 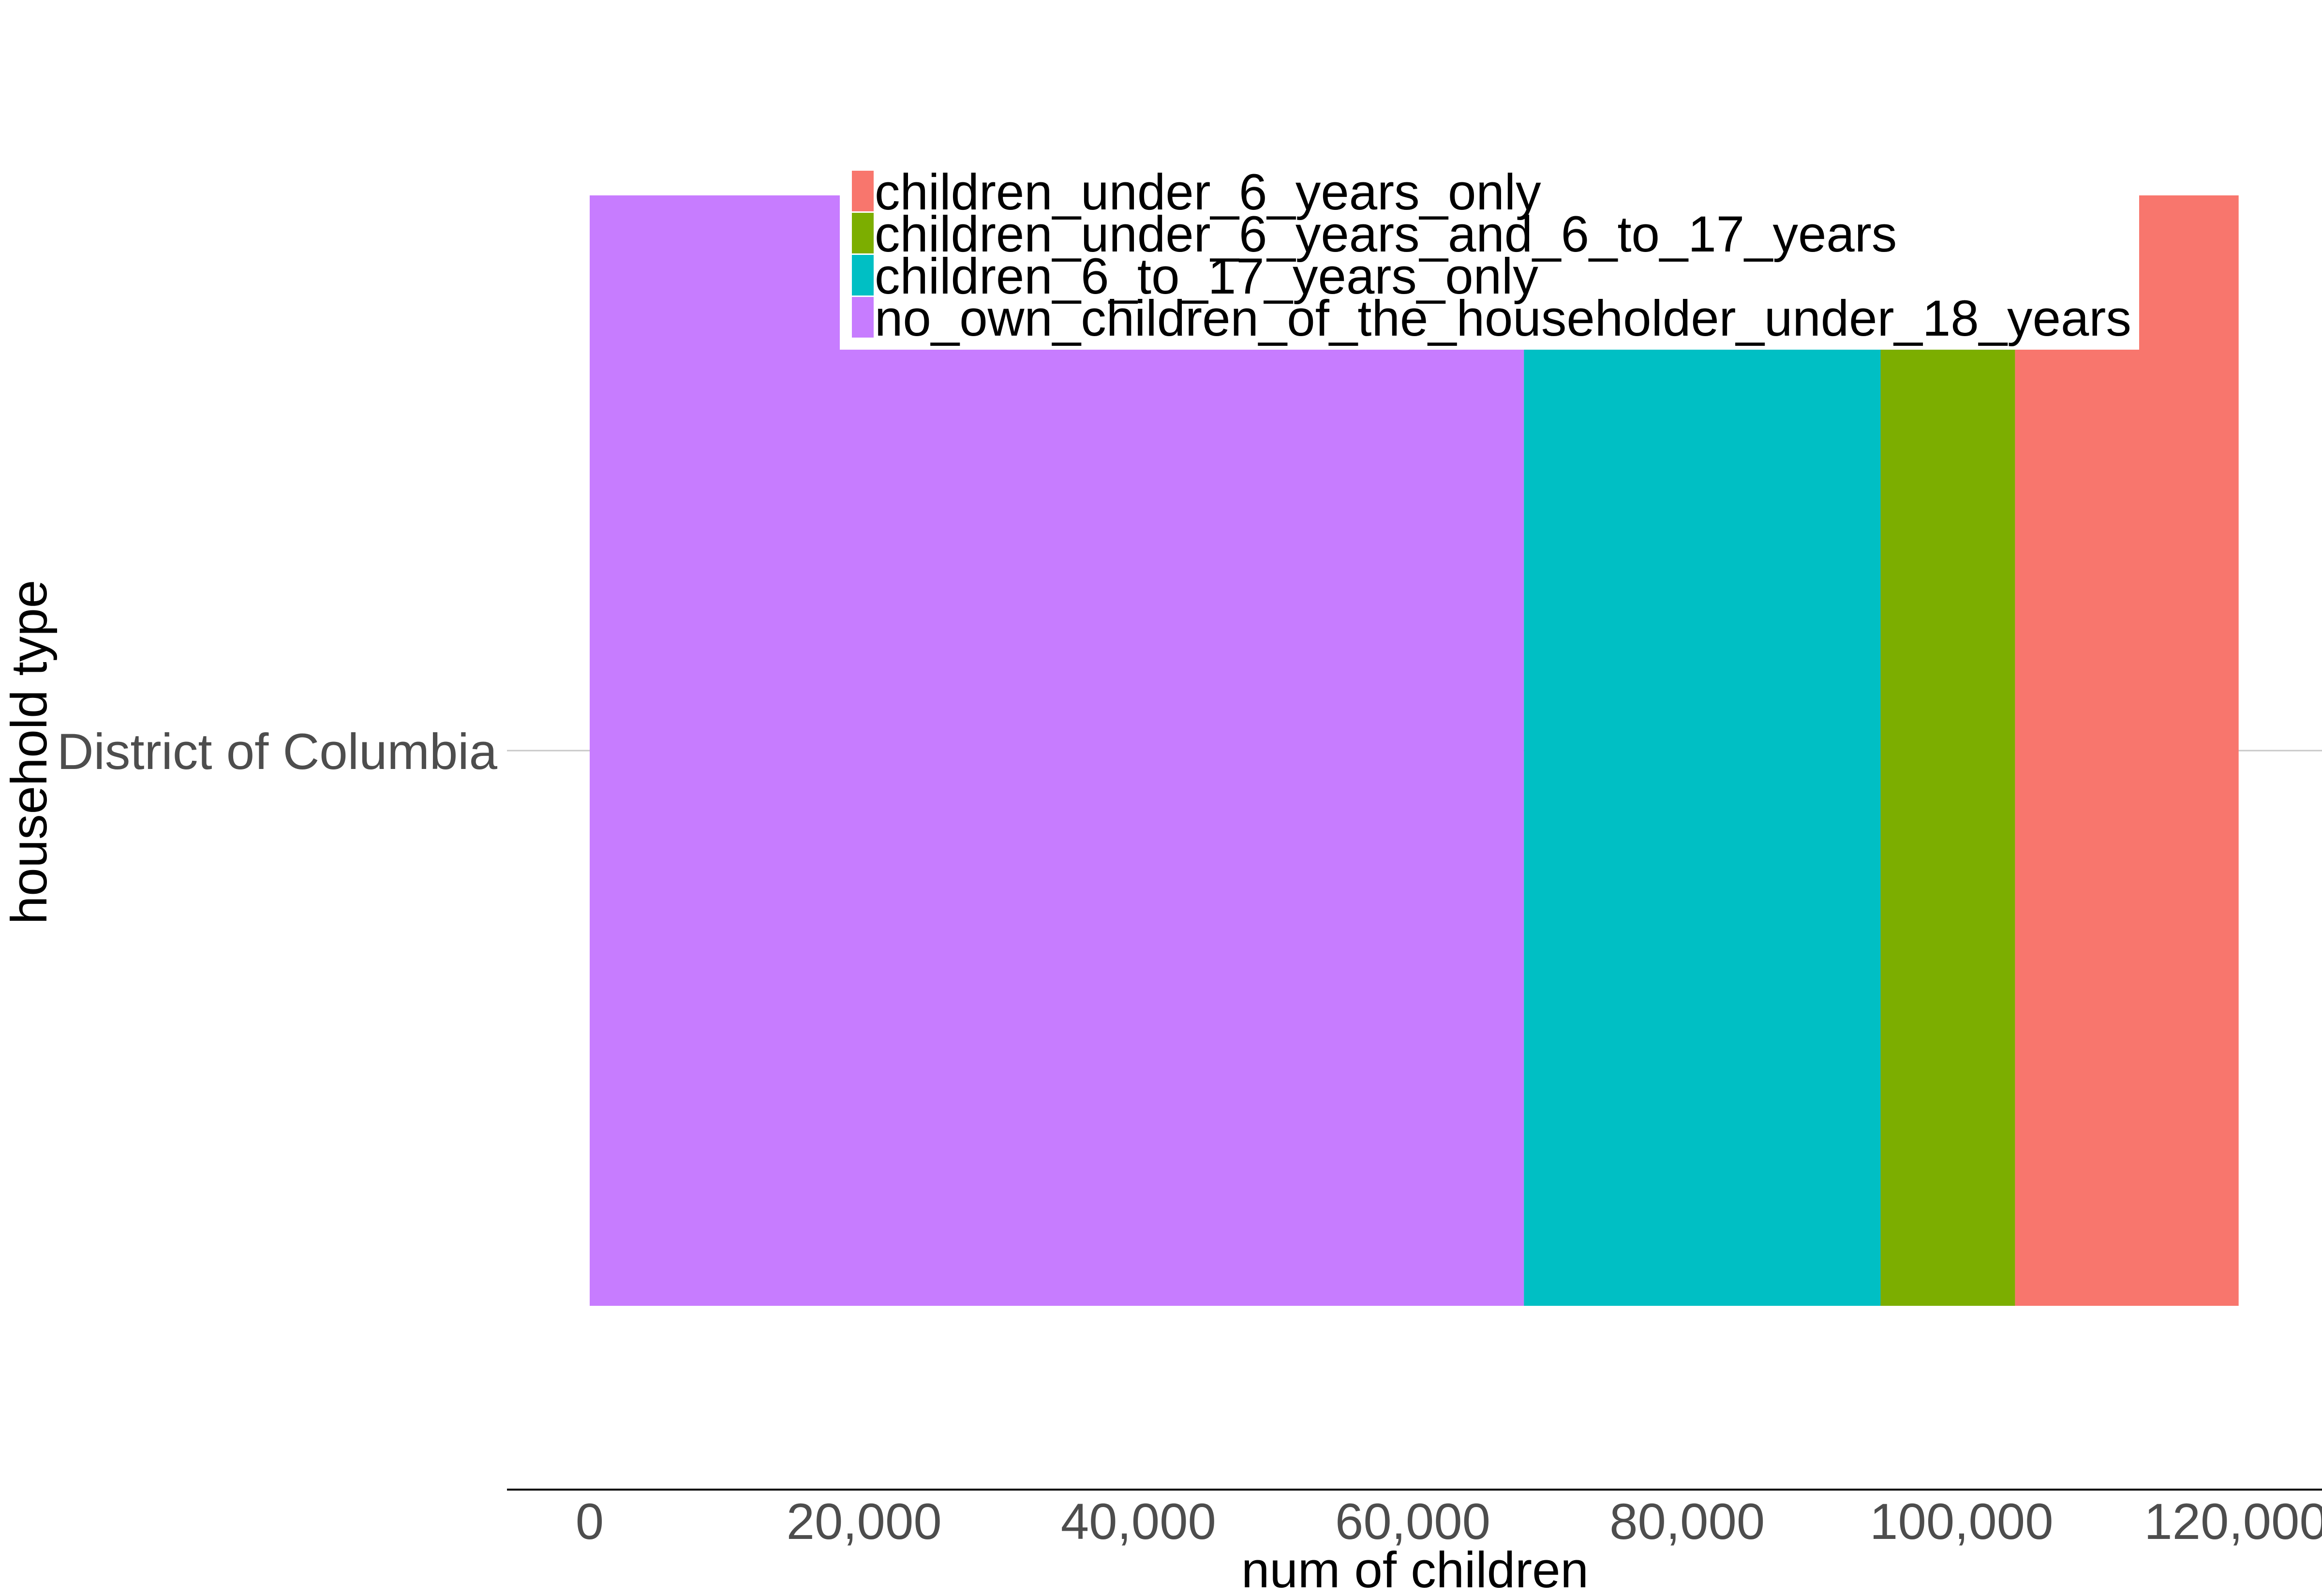 What do you see at coordinates (1412, 1521) in the screenshot?
I see `x-tick-label: 60,000` at bounding box center [1412, 1521].